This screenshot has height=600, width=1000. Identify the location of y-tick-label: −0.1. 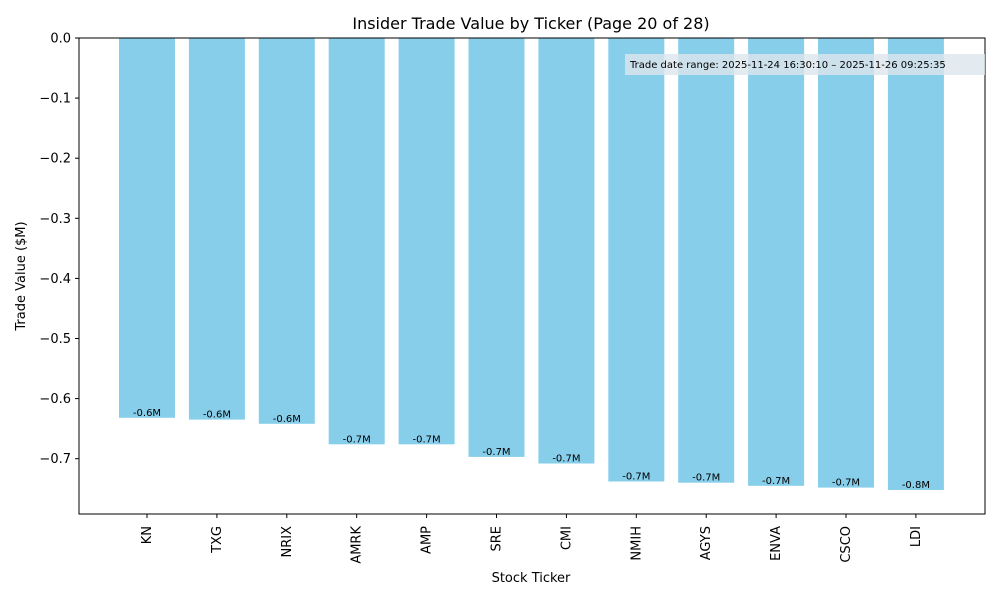
(55, 99).